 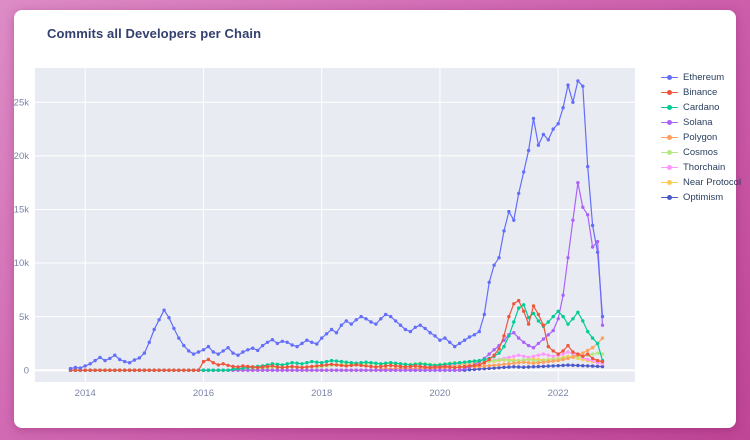 What do you see at coordinates (439, 393) in the screenshot?
I see `x-tick-label: 2020` at bounding box center [439, 393].